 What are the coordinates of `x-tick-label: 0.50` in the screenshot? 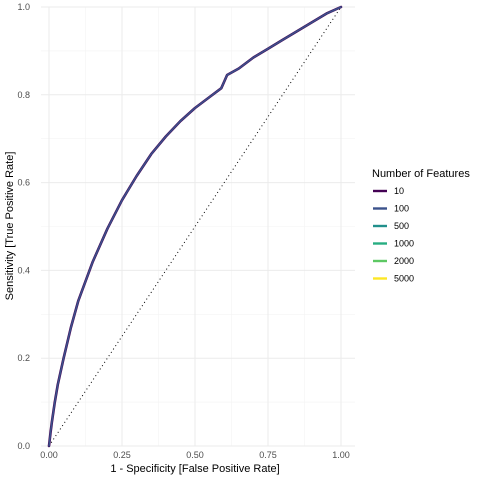 It's located at (195, 455).